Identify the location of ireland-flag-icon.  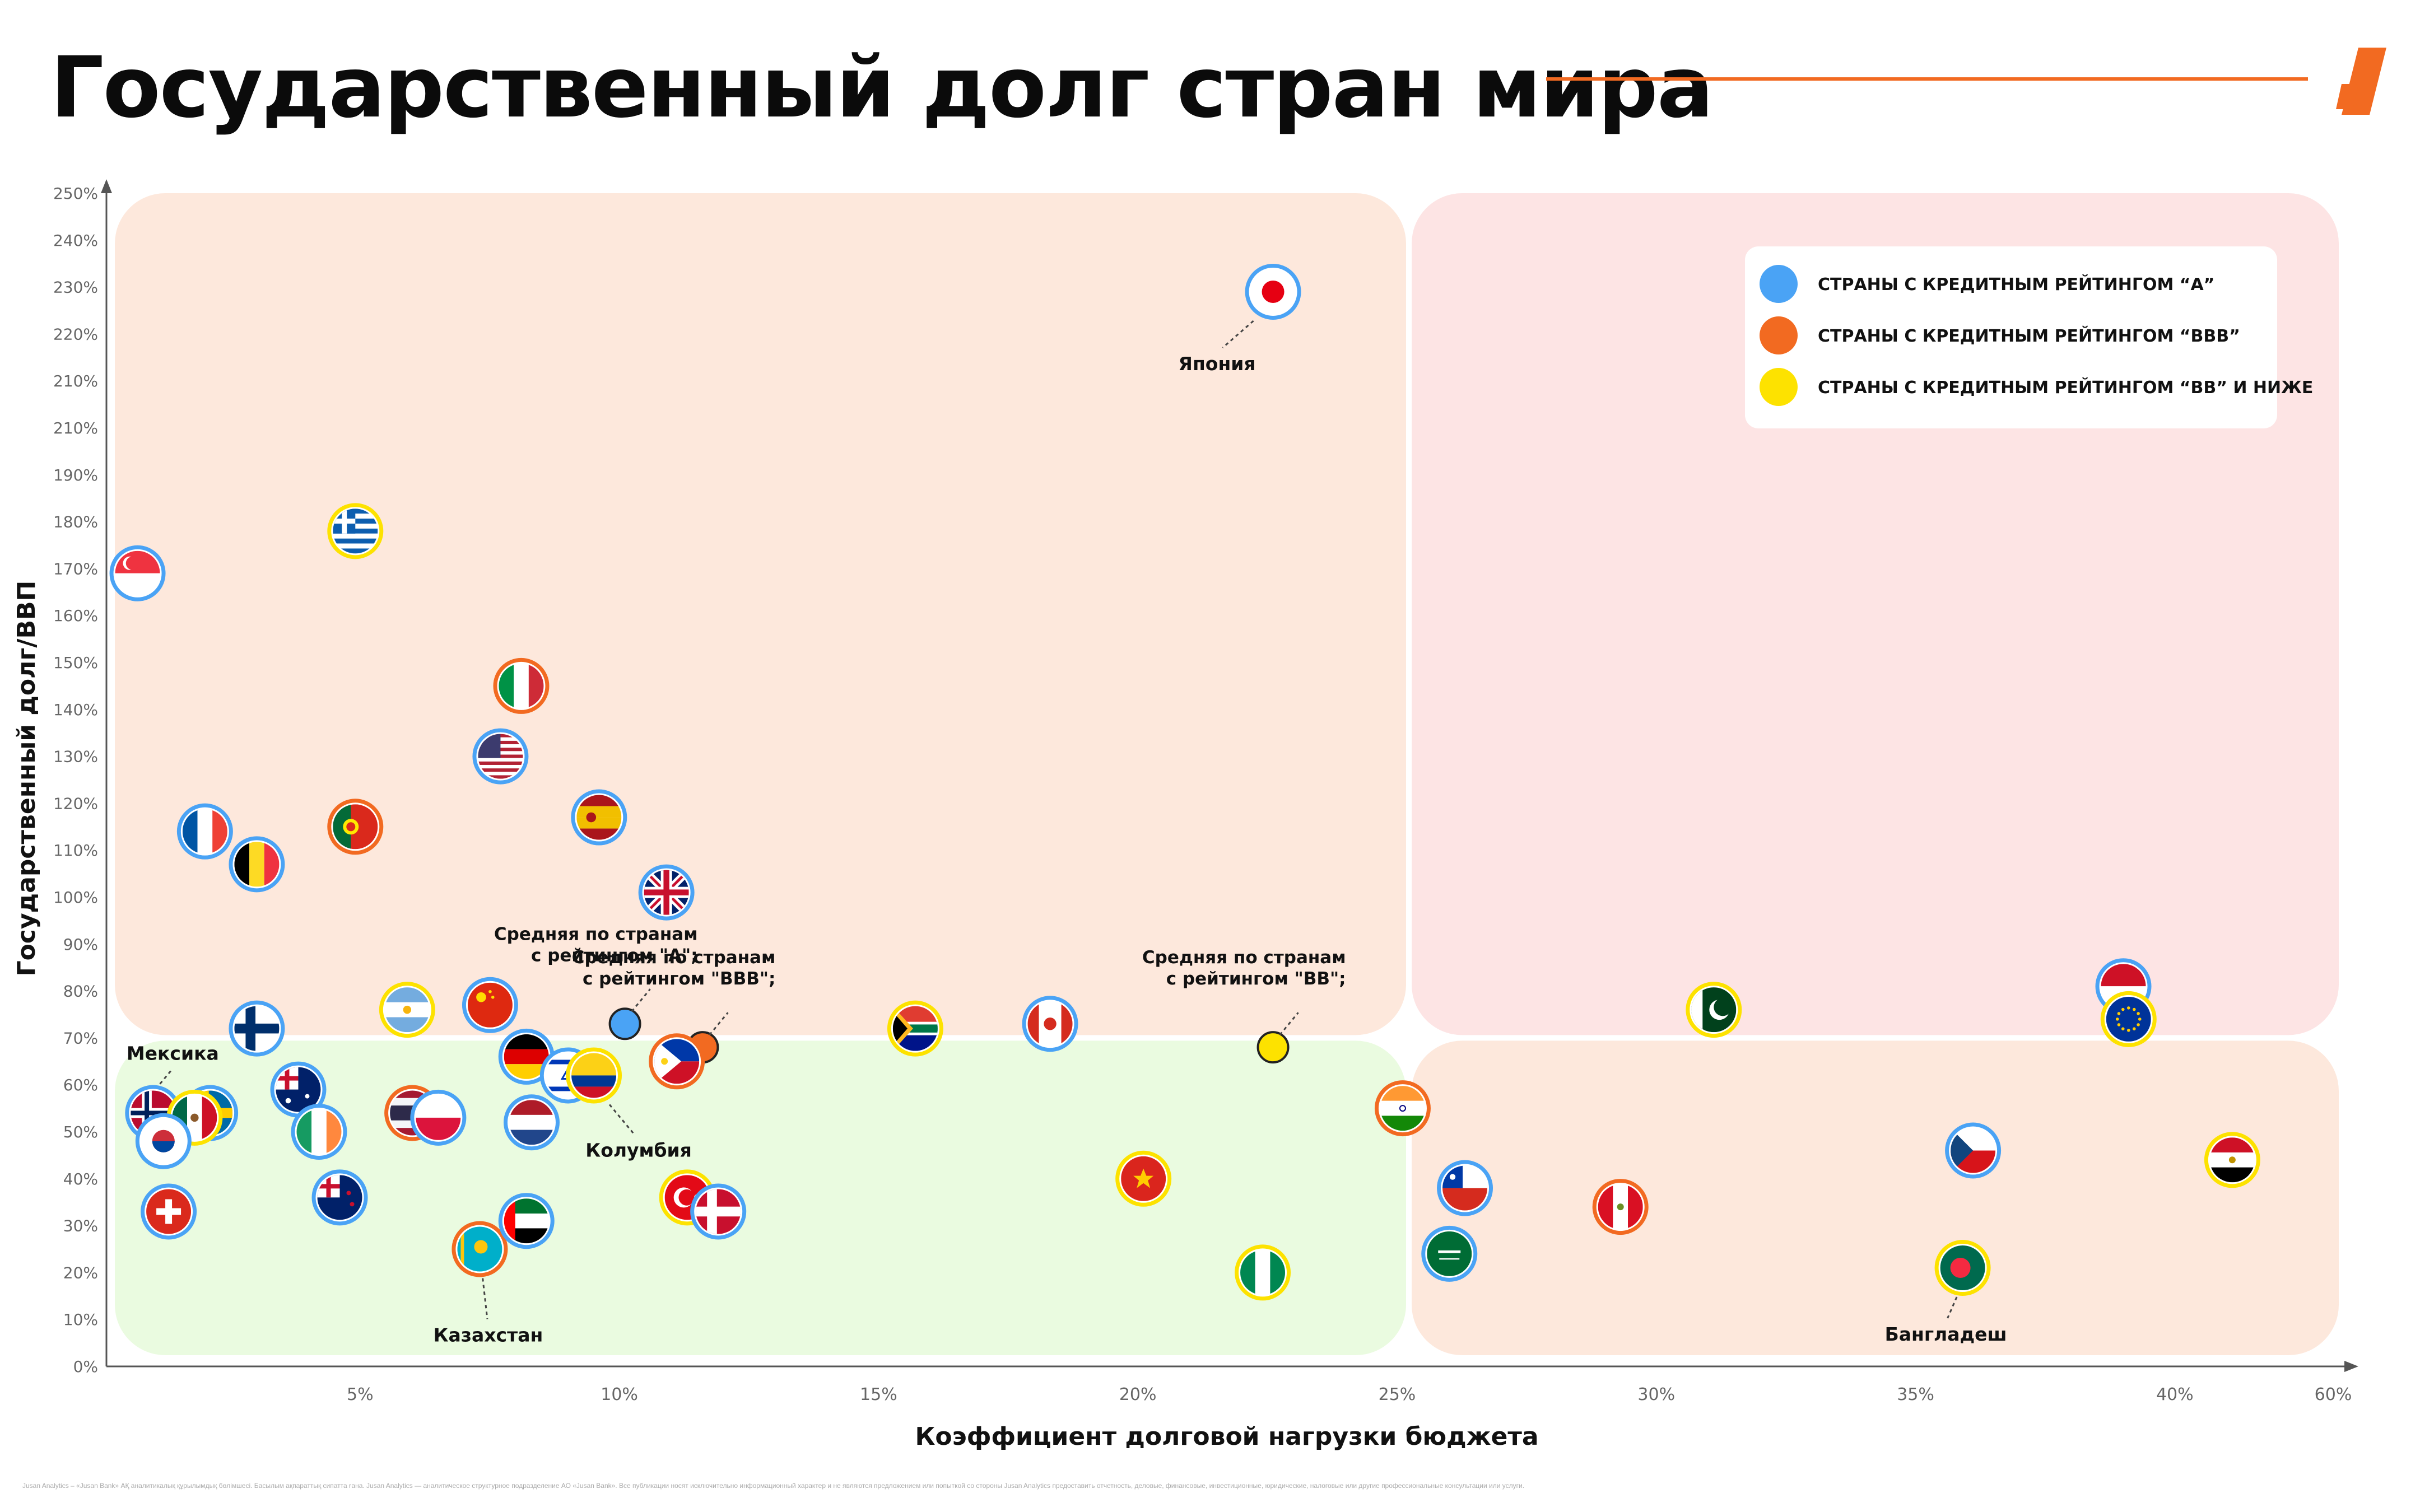
(319, 1132).